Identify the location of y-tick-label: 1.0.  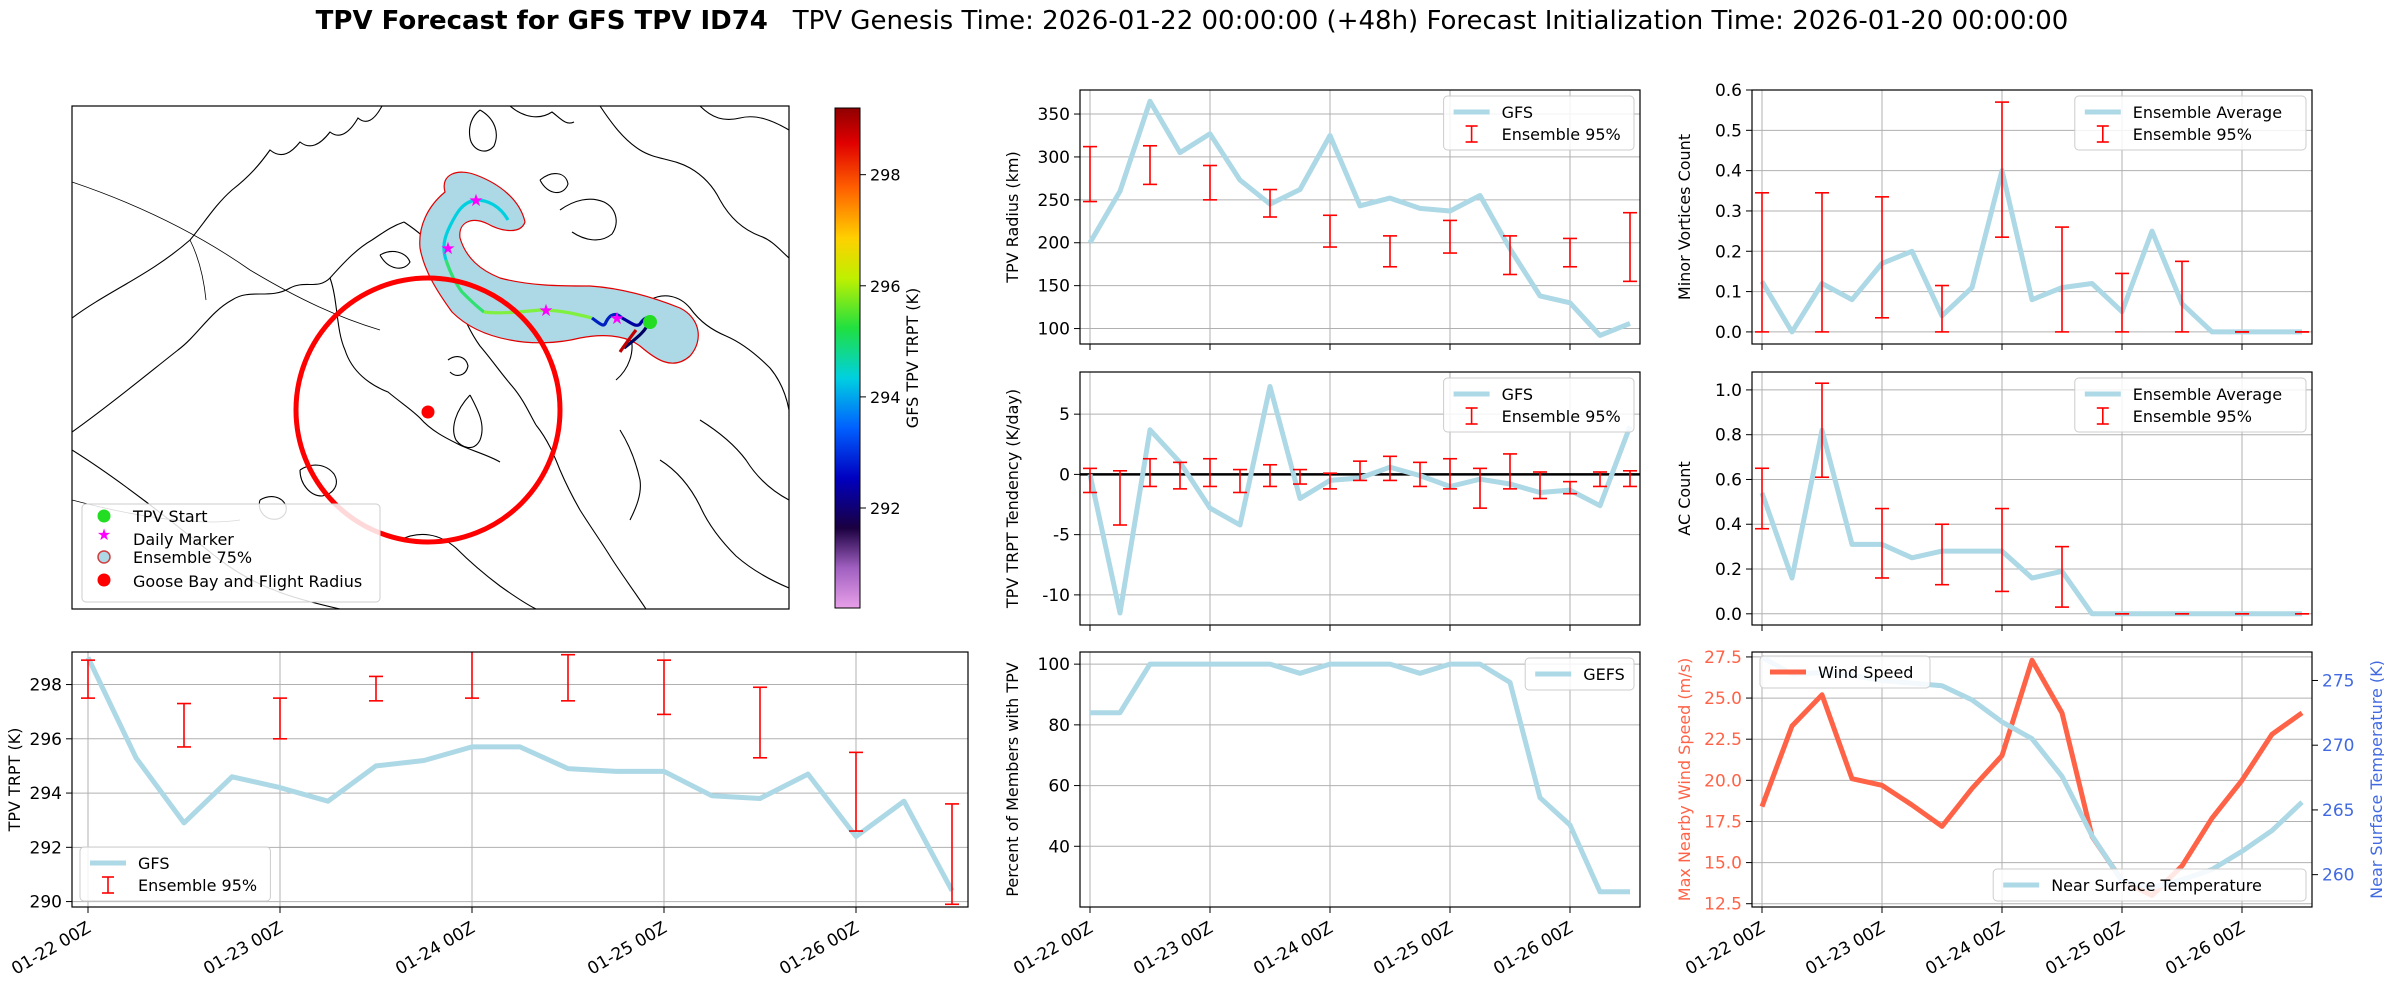
(1728, 391).